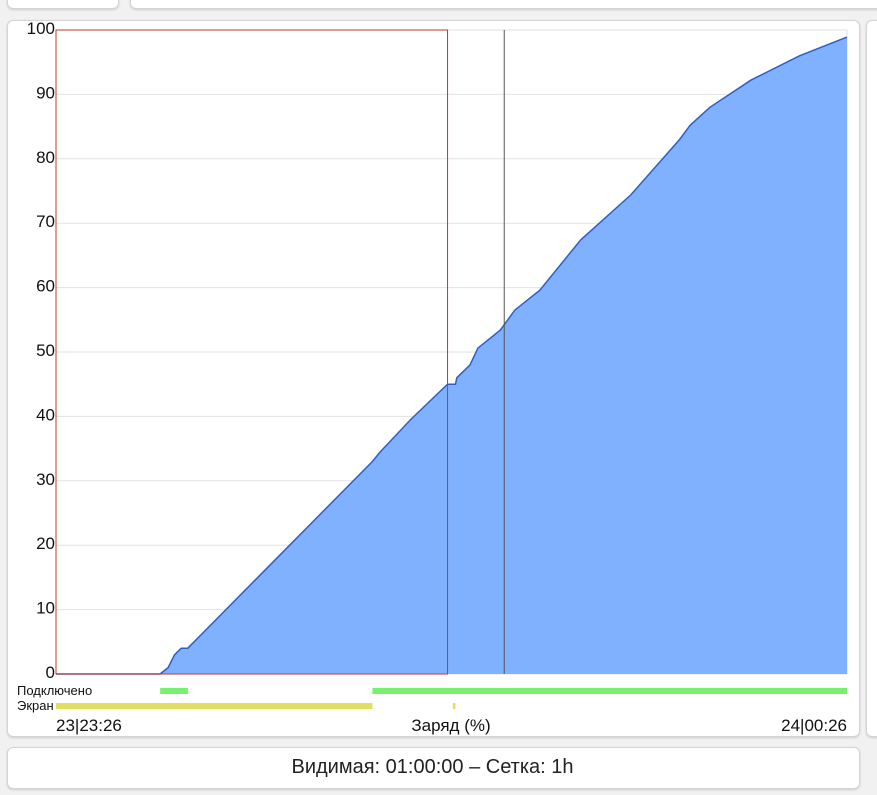 The width and height of the screenshot is (877, 795). What do you see at coordinates (45, 350) in the screenshot?
I see `y-tick-label: 50` at bounding box center [45, 350].